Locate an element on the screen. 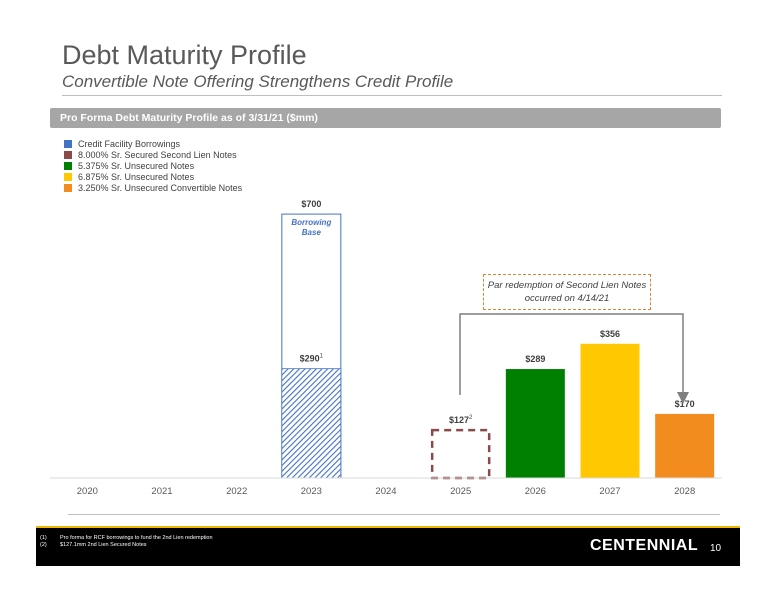 The image size is (776, 600). footer-accent is located at coordinates (388, 527).